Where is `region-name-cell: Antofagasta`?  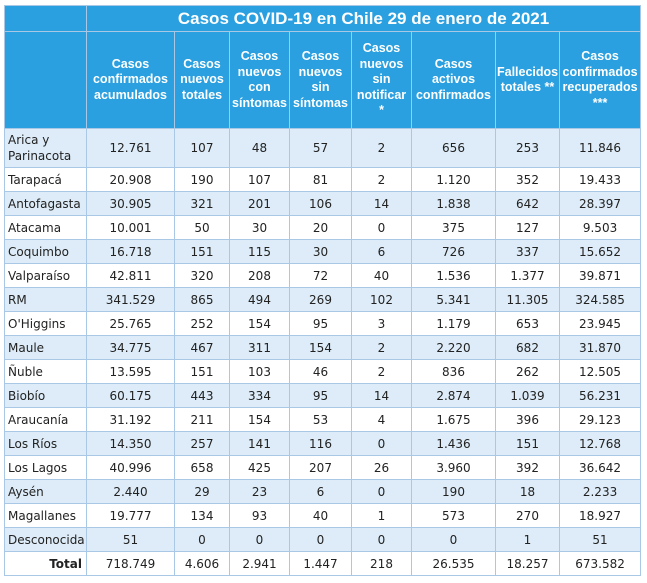
region-name-cell: Antofagasta is located at coordinates (45, 203).